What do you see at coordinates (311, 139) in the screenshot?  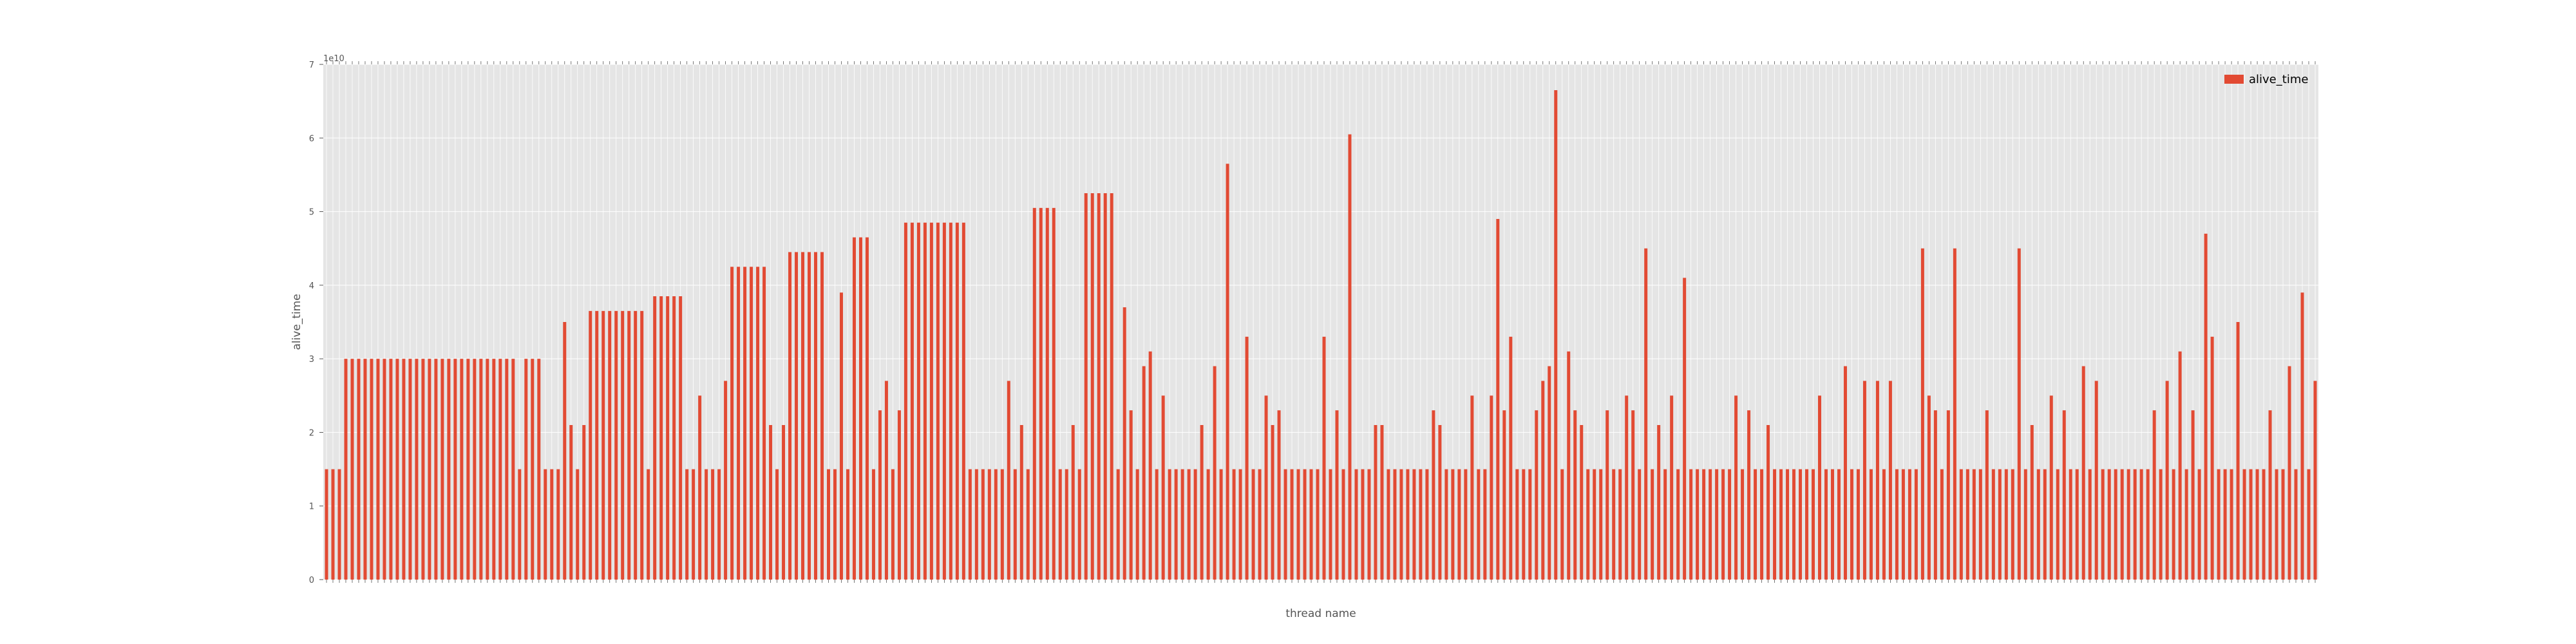 I see `y-tick-label: 6` at bounding box center [311, 139].